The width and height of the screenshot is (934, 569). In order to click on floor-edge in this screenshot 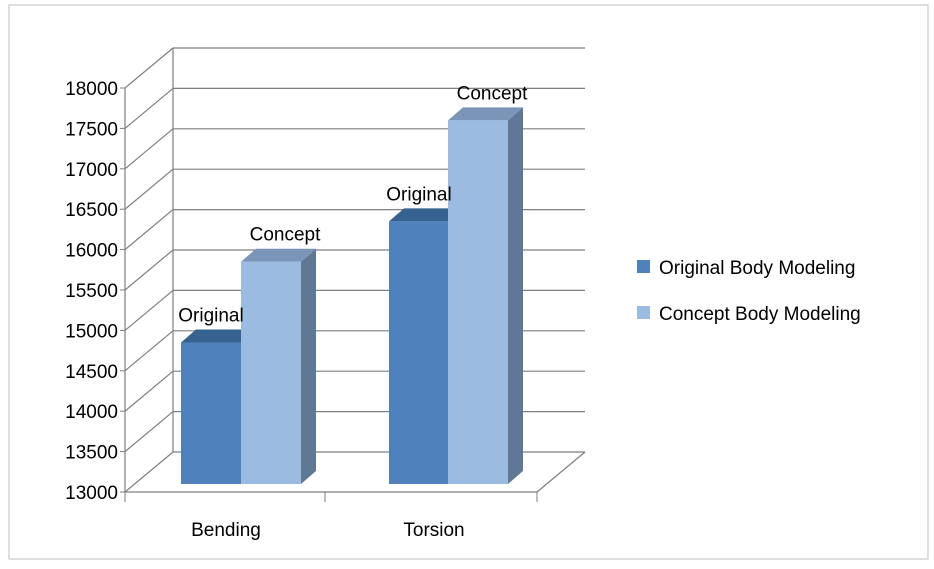, I will do `click(561, 472)`.